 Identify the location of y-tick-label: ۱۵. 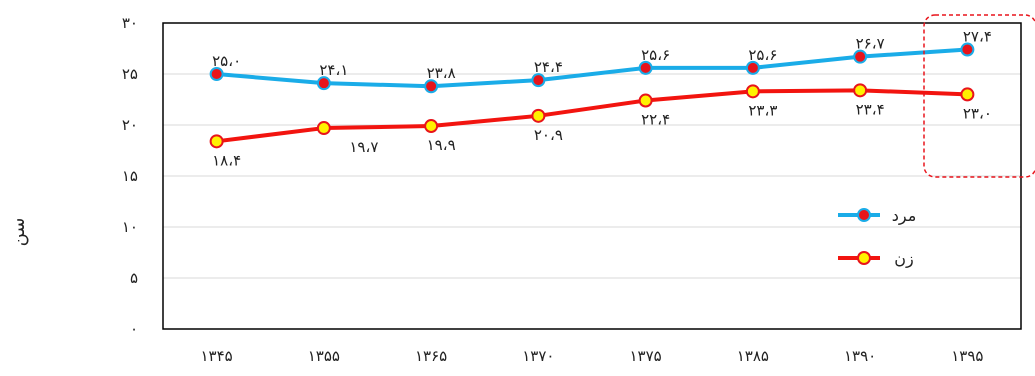
(130, 176).